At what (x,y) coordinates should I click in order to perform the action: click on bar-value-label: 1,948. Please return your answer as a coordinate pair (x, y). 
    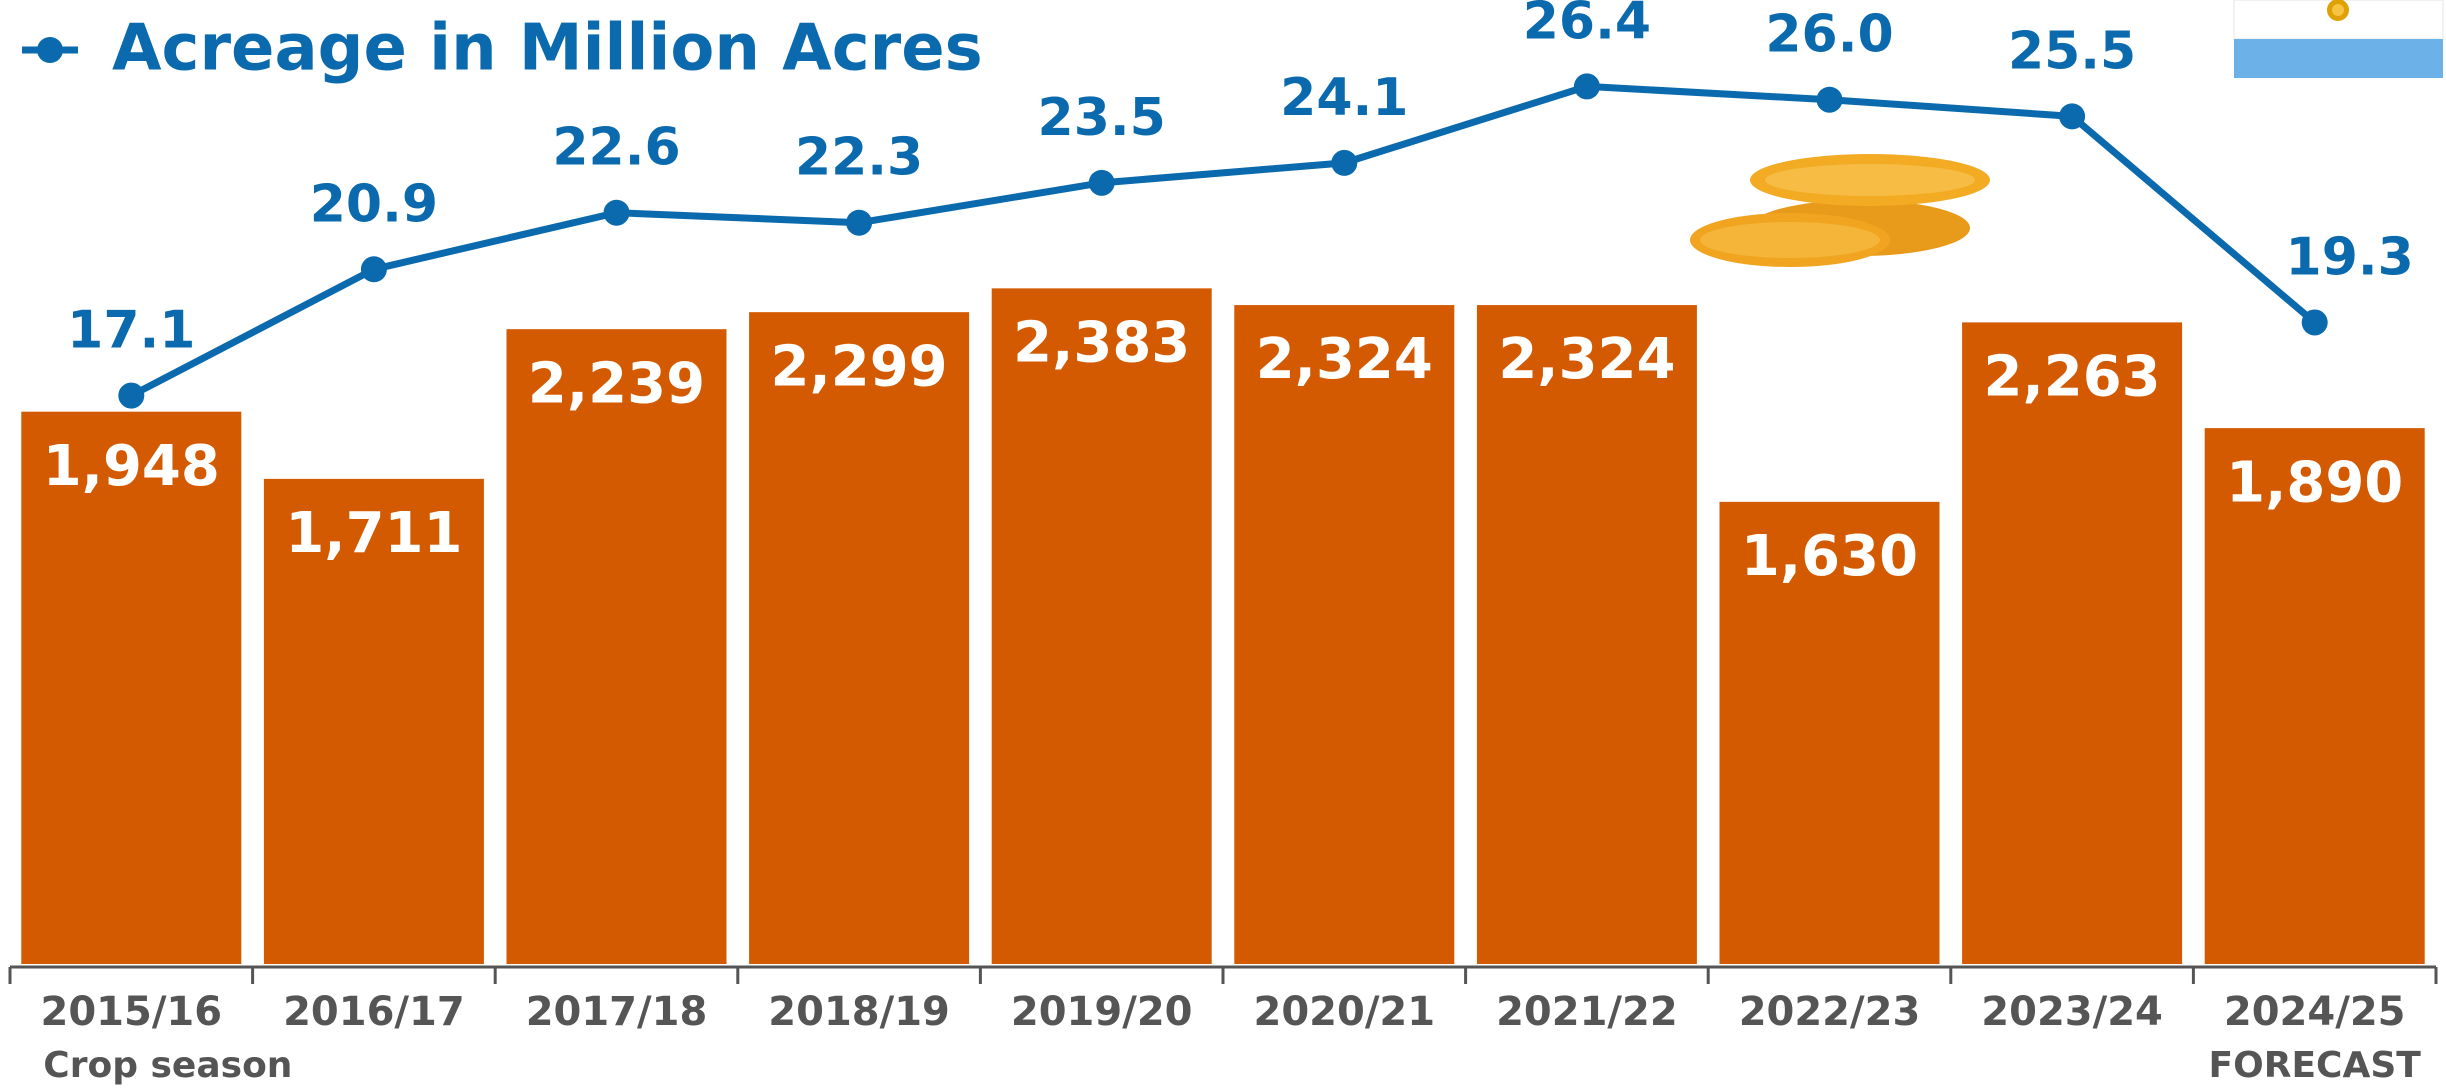
    Looking at the image, I should click on (131, 466).